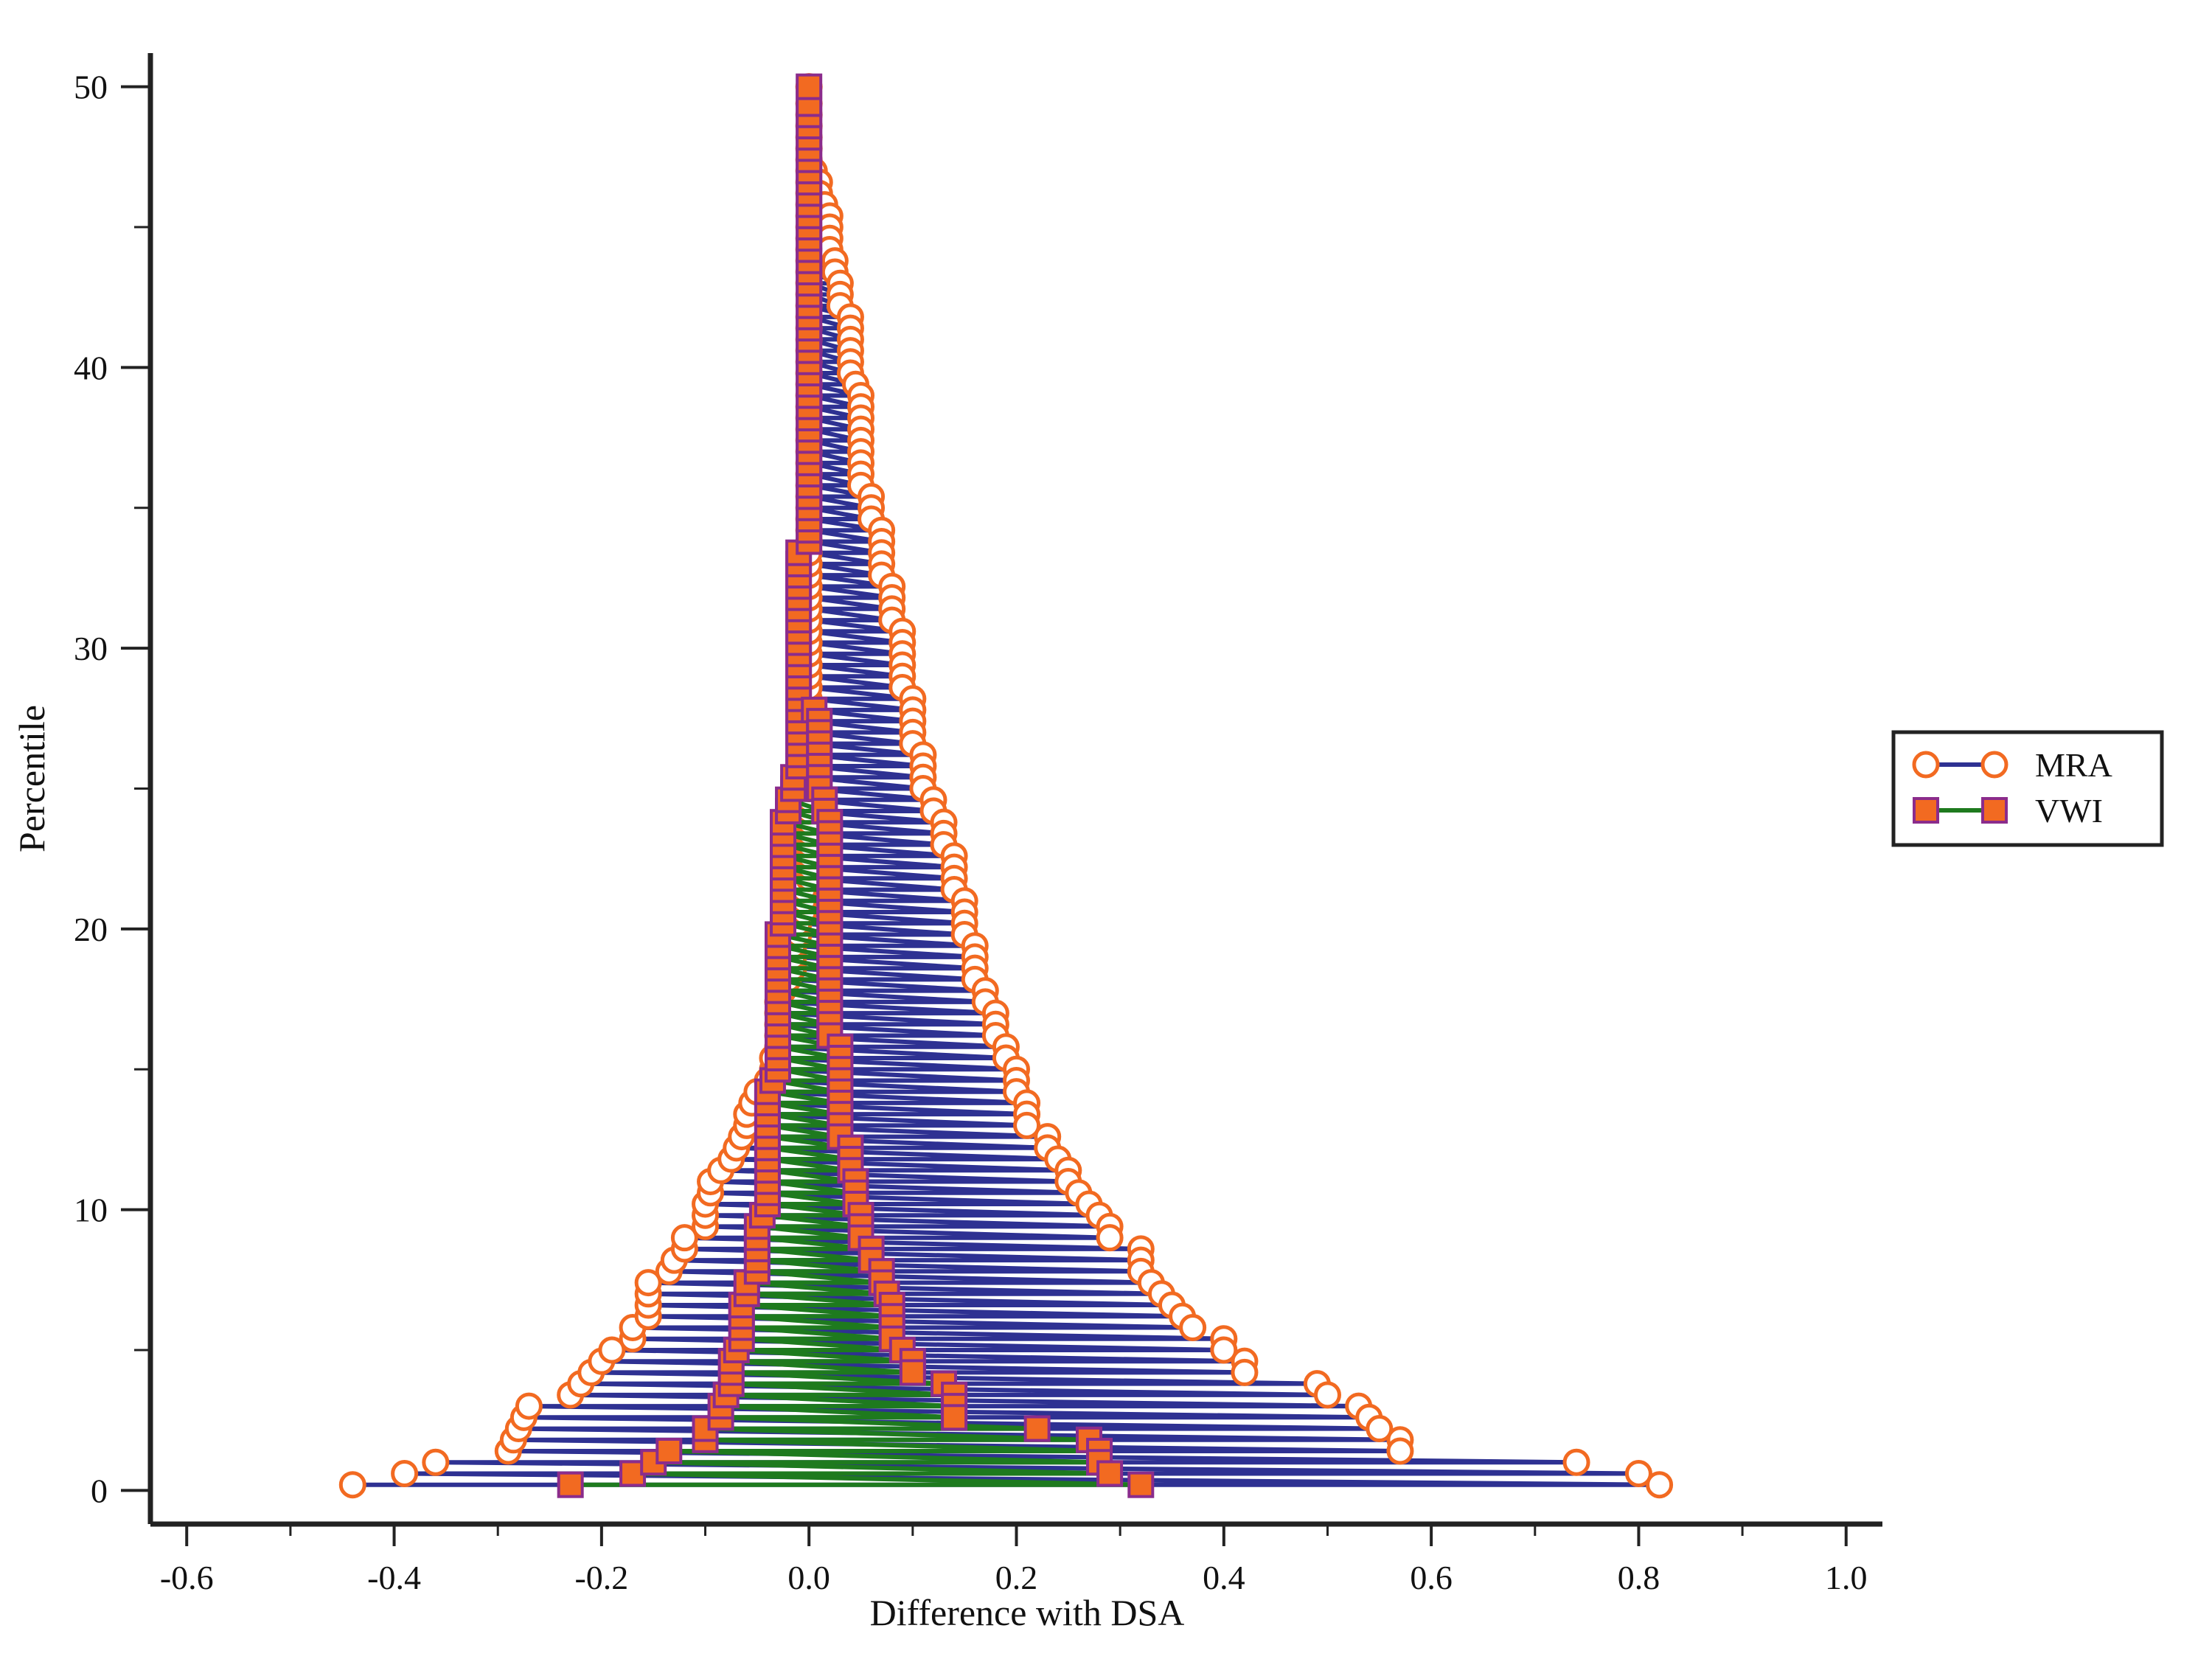 The image size is (2212, 1659). I want to click on legend: MRA VWI, so click(2027, 788).